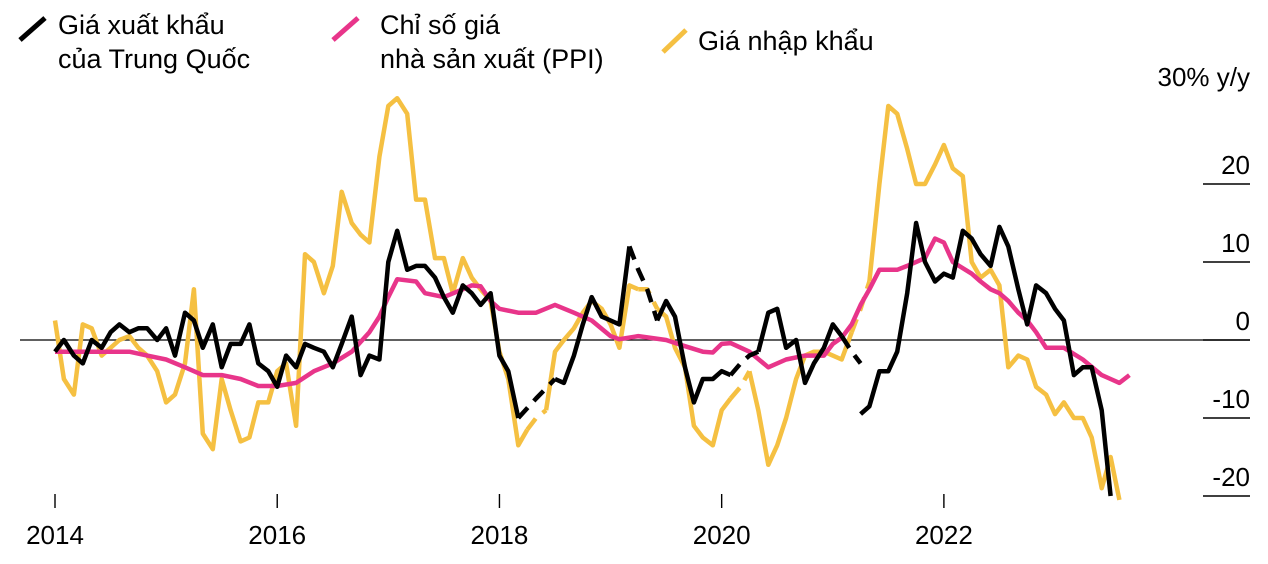 Image resolution: width=1268 pixels, height=564 pixels. I want to click on legend-label-import: Giá nhập khẩu, so click(786, 41).